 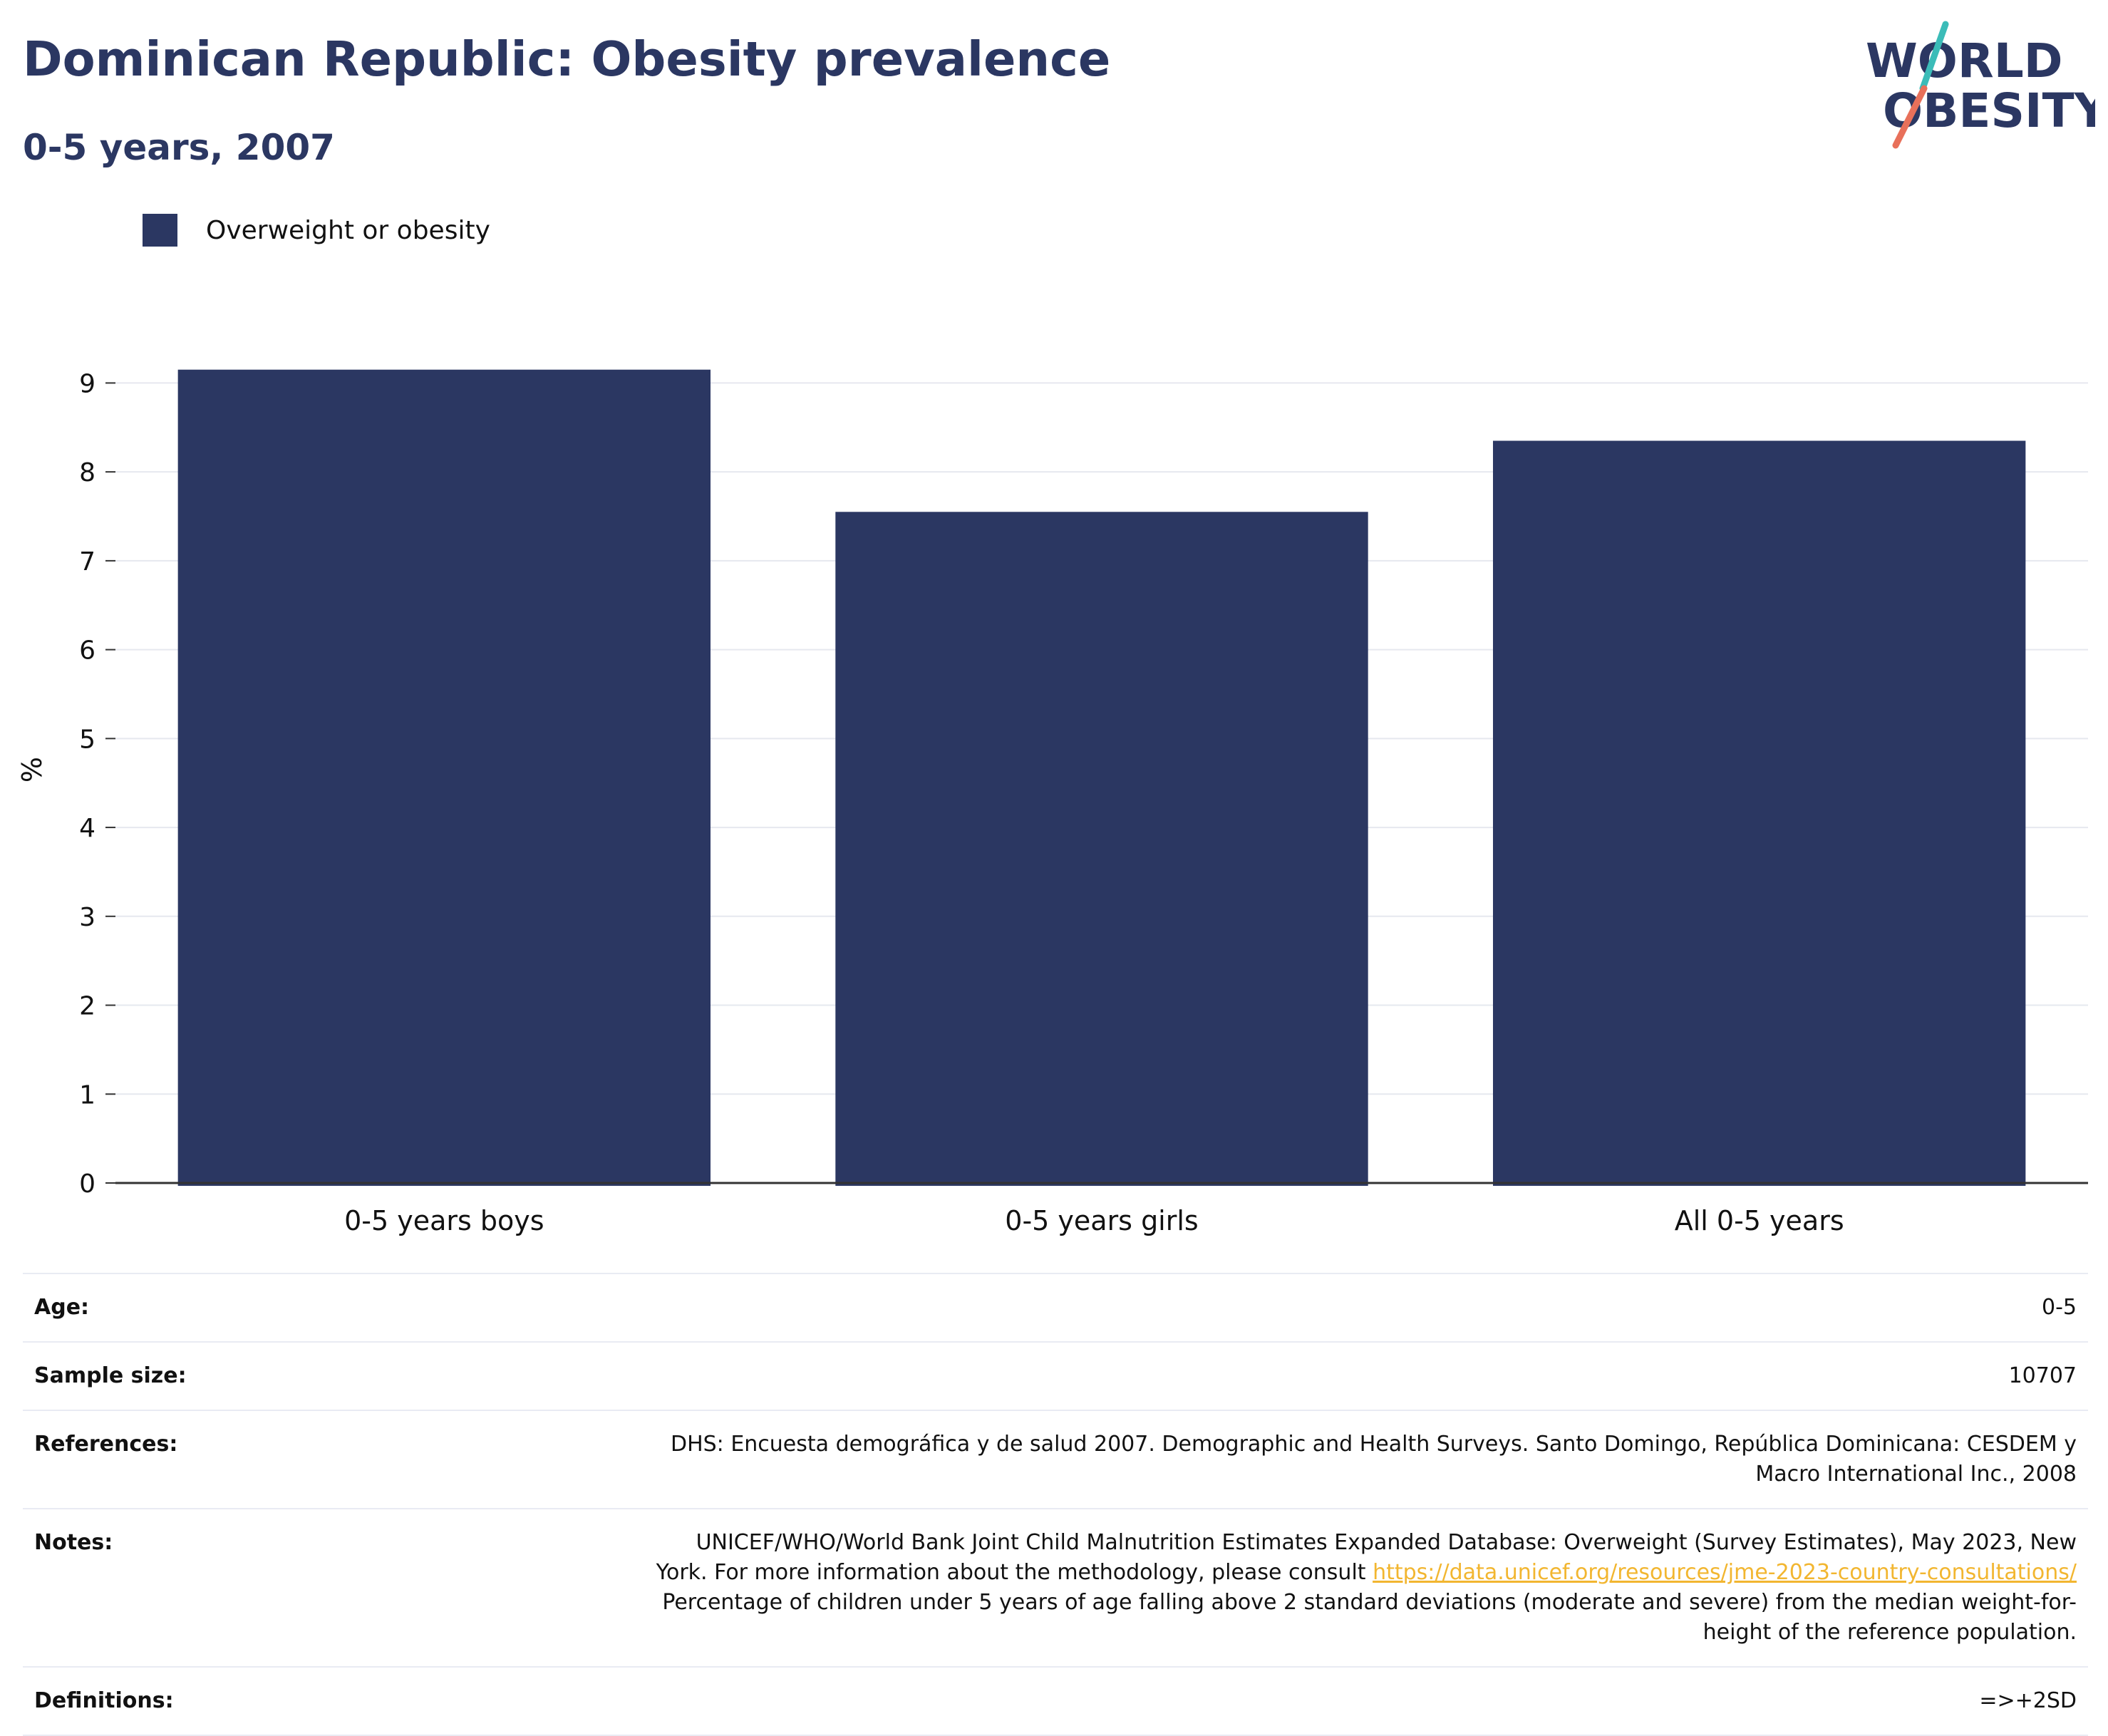 I want to click on notes-line-4: height of the reference population., so click(x=1890, y=1632).